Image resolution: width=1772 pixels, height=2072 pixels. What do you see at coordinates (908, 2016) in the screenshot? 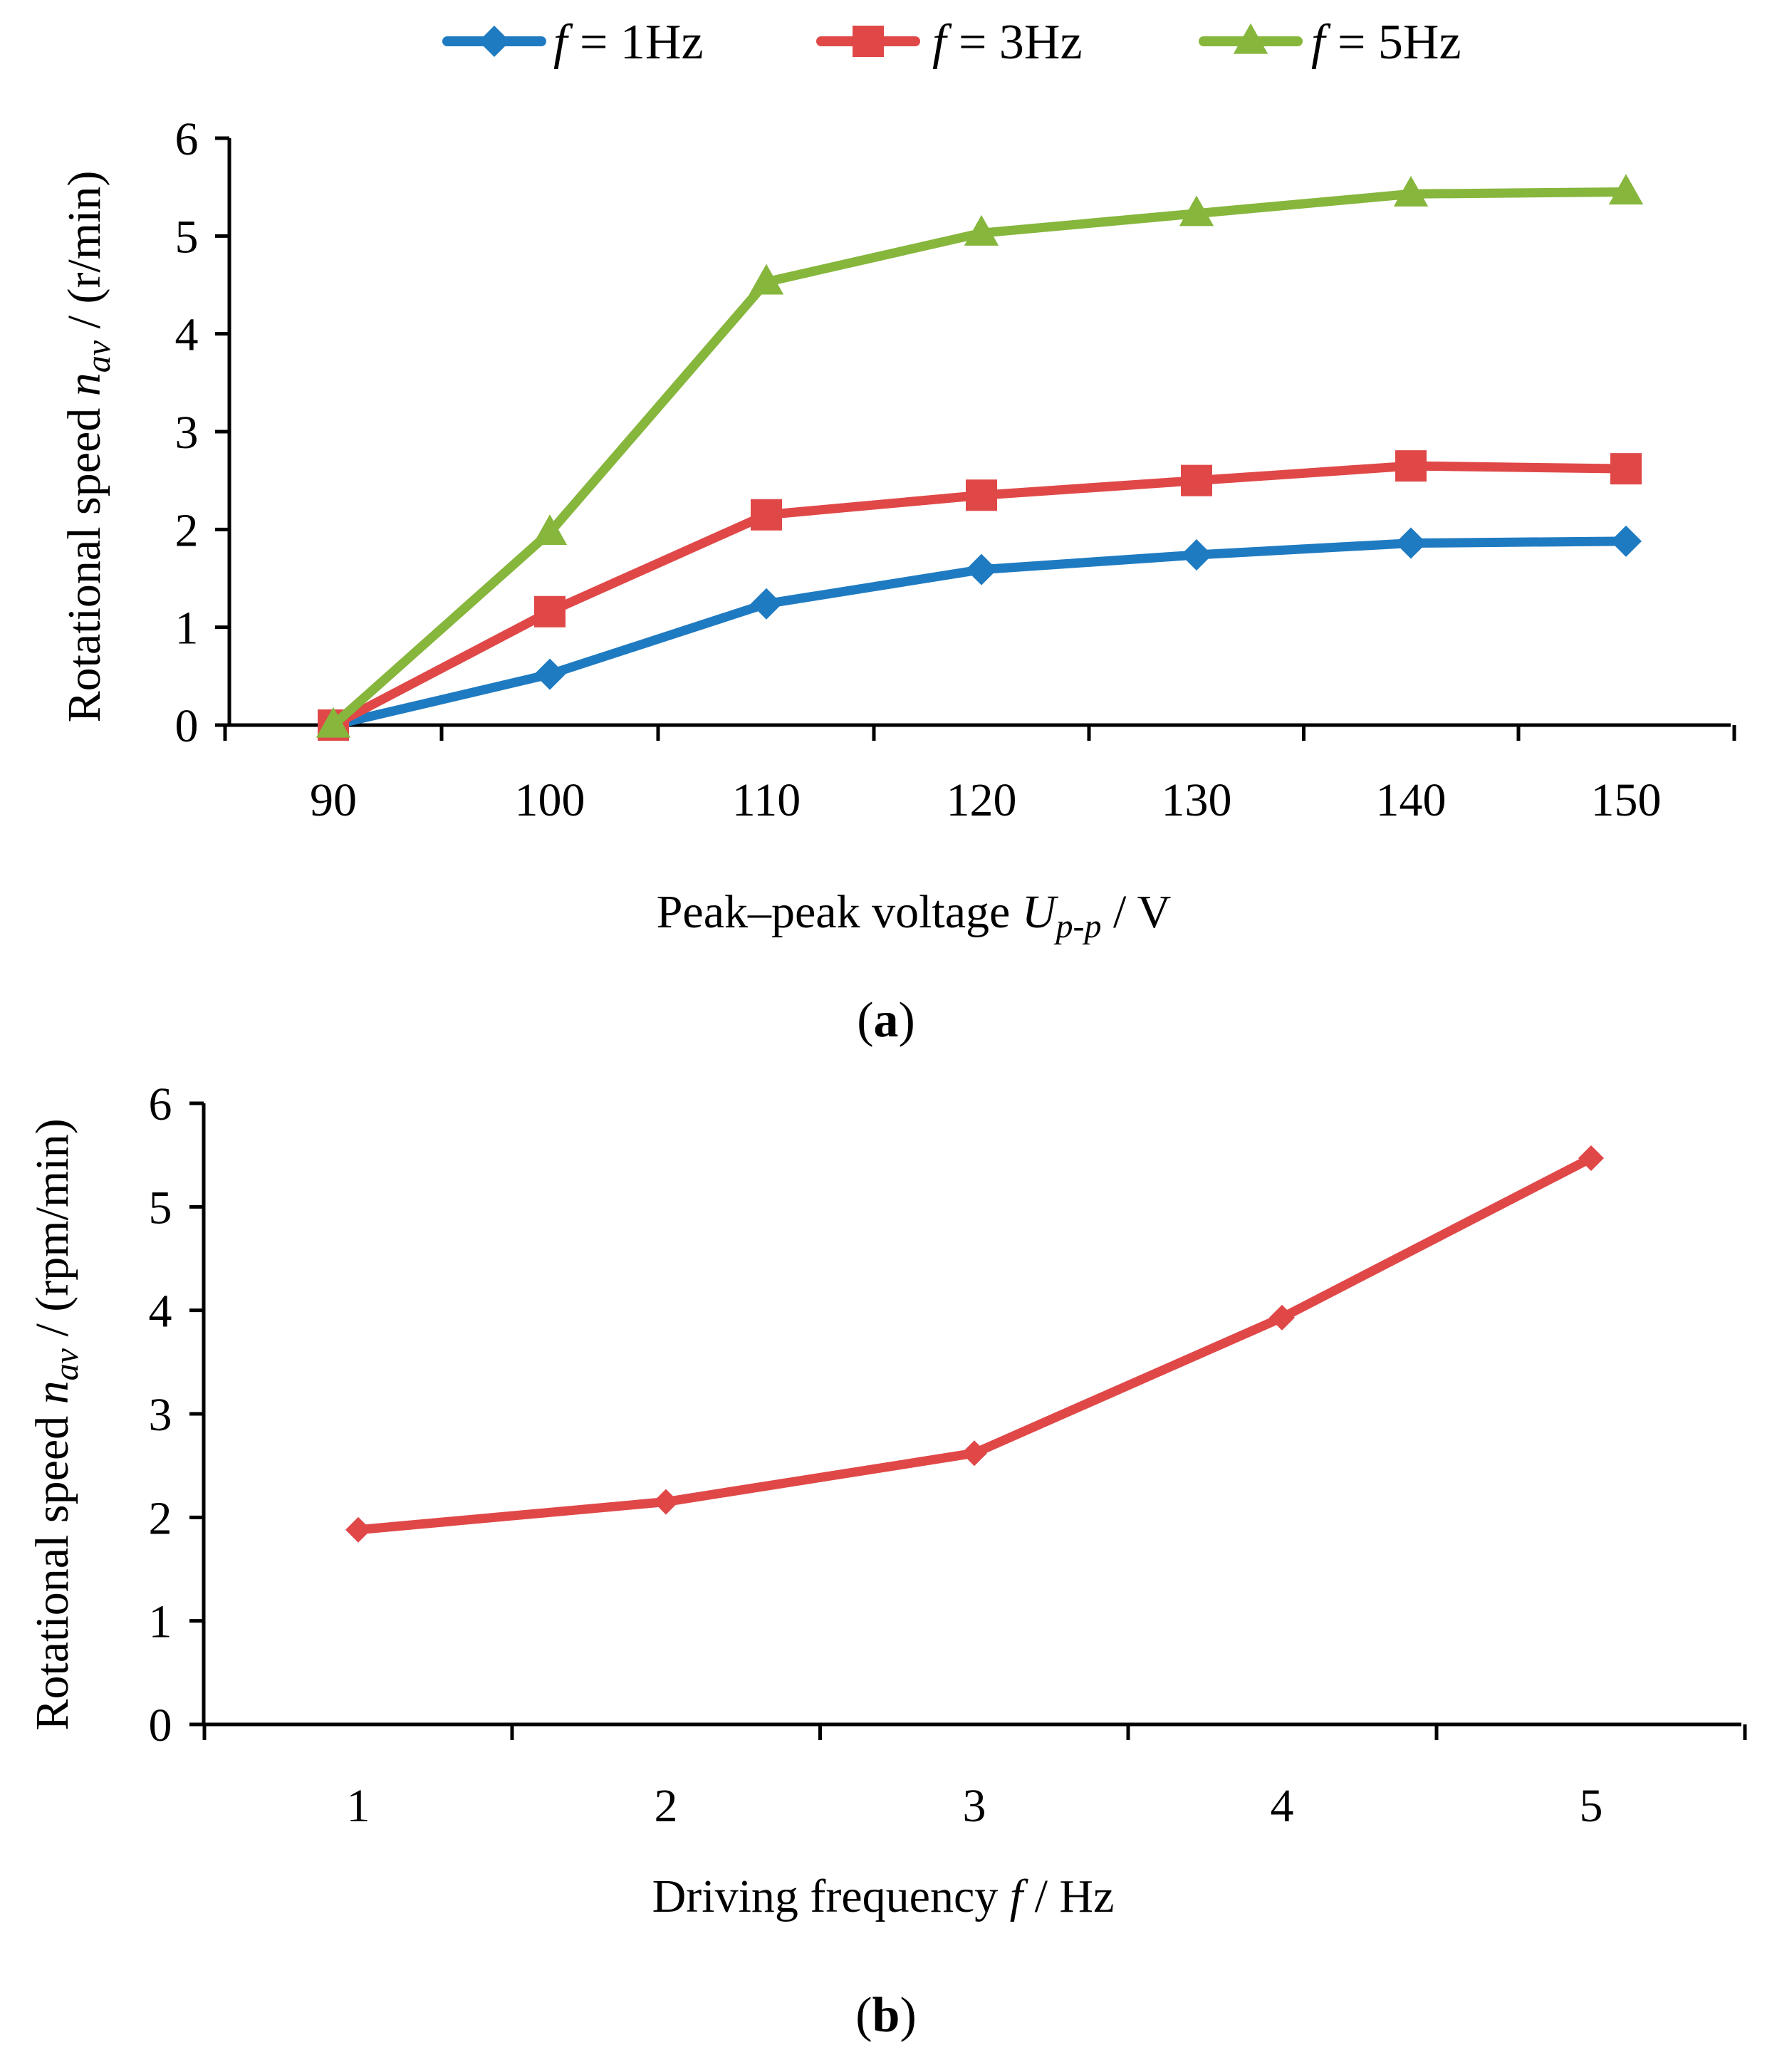
I see `caption-b-close: )` at bounding box center [908, 2016].